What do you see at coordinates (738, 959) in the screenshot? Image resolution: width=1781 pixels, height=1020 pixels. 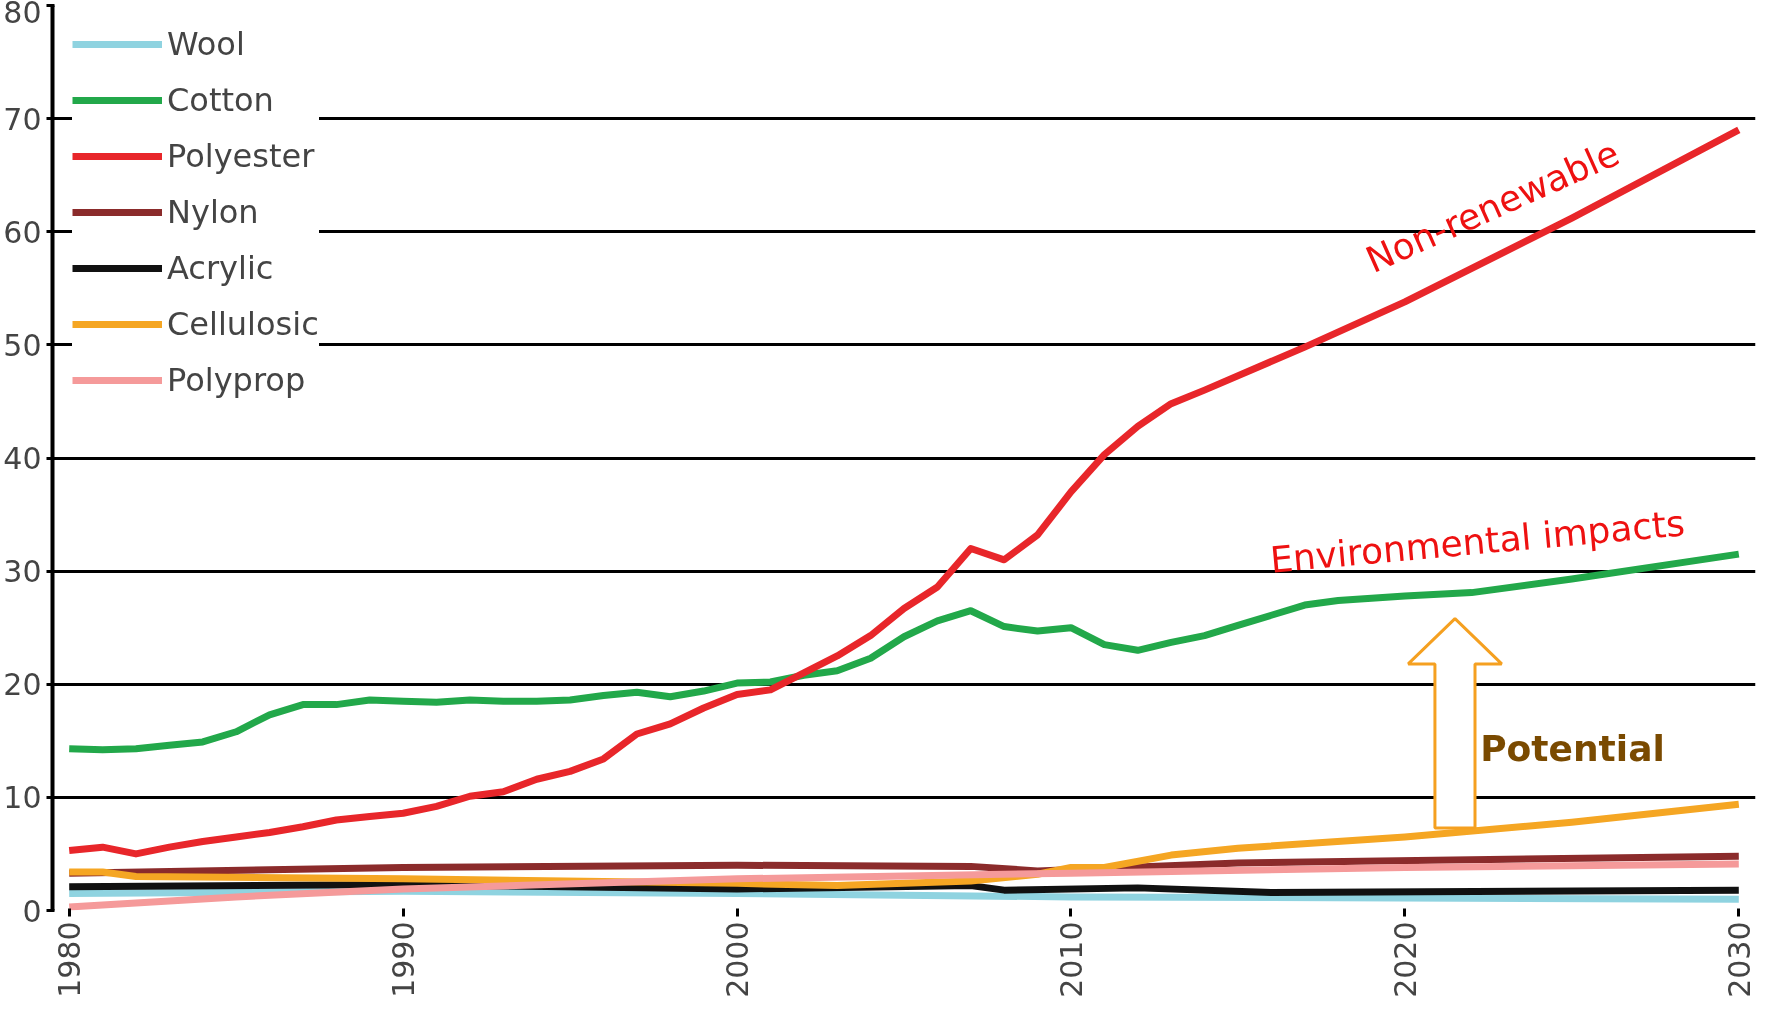 I see `x-tick-label: 2000` at bounding box center [738, 959].